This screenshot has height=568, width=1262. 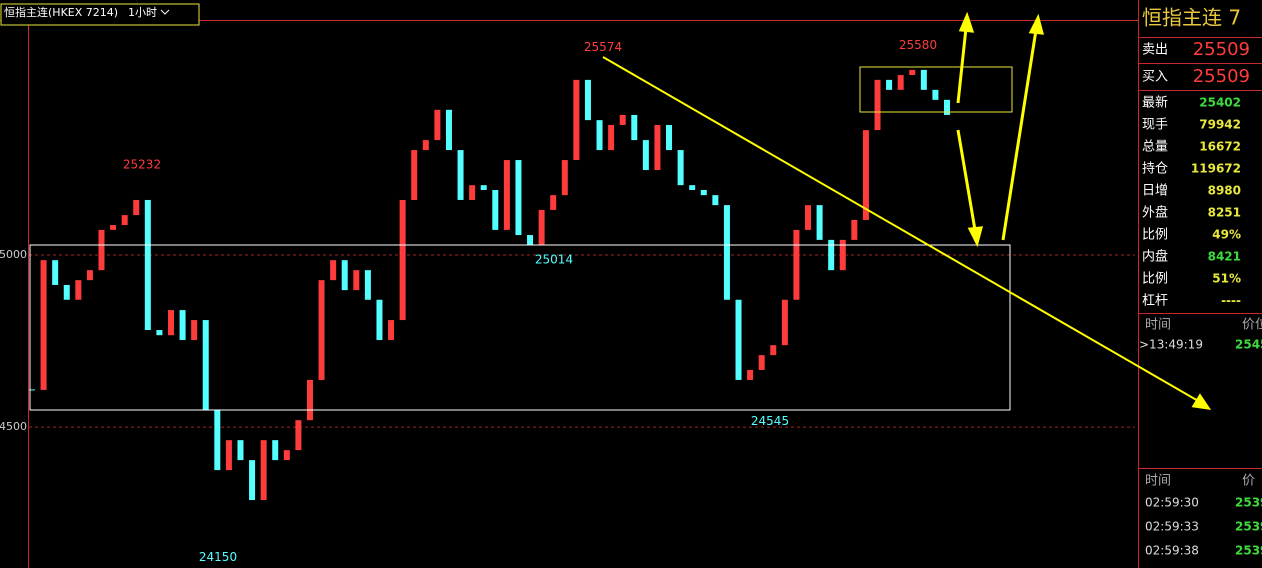 What do you see at coordinates (1216, 169) in the screenshot?
I see `quote-value: 119672` at bounding box center [1216, 169].